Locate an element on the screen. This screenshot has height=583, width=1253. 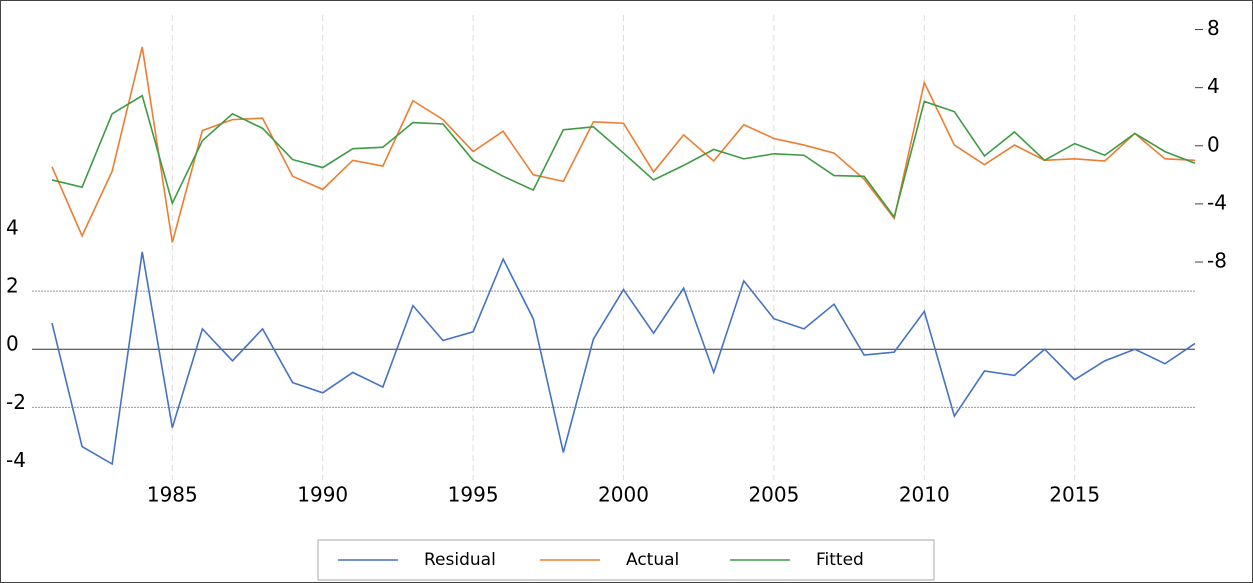
y2-tick-label: -4 is located at coordinates (1217, 202).